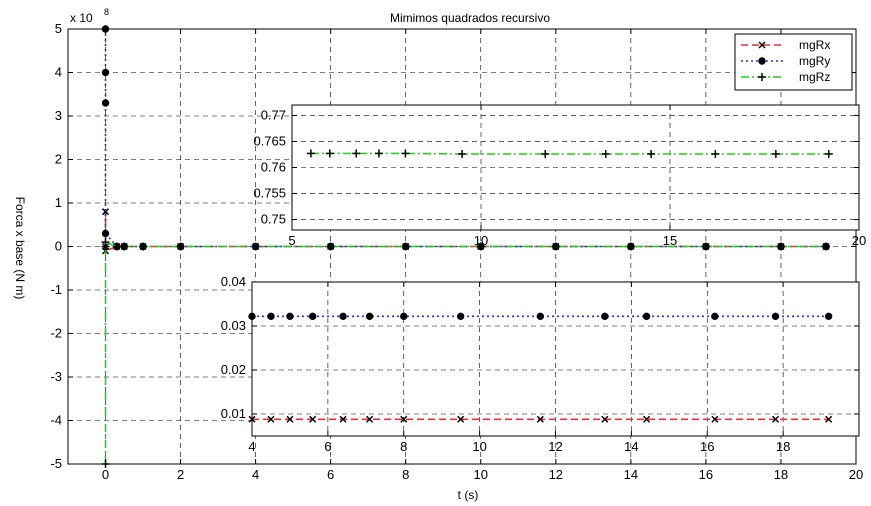  Describe the element at coordinates (58, 202) in the screenshot. I see `y-tick-label: 1` at that location.